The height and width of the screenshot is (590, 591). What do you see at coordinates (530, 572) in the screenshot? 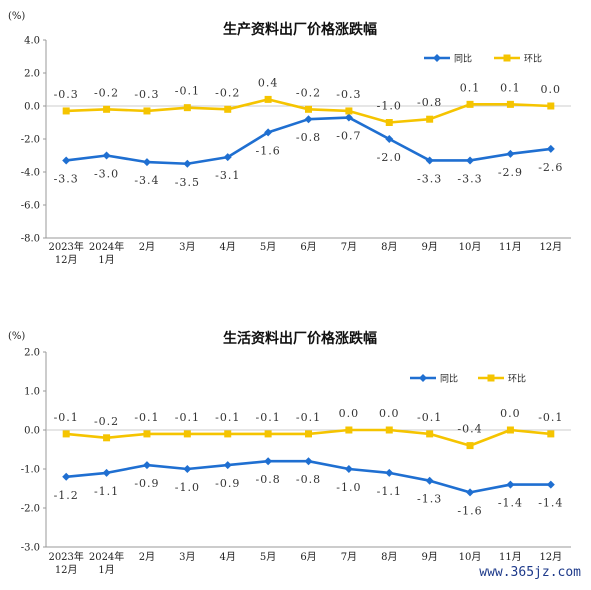
I see `watermark: www.365jz.com` at bounding box center [530, 572].